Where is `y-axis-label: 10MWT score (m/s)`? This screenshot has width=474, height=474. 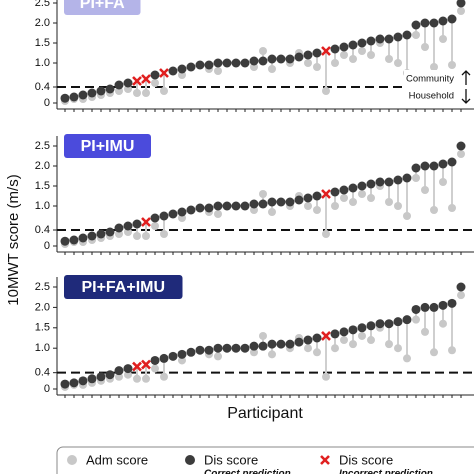
y-axis-label: 10MWT score (m/s) is located at coordinates (13, 239).